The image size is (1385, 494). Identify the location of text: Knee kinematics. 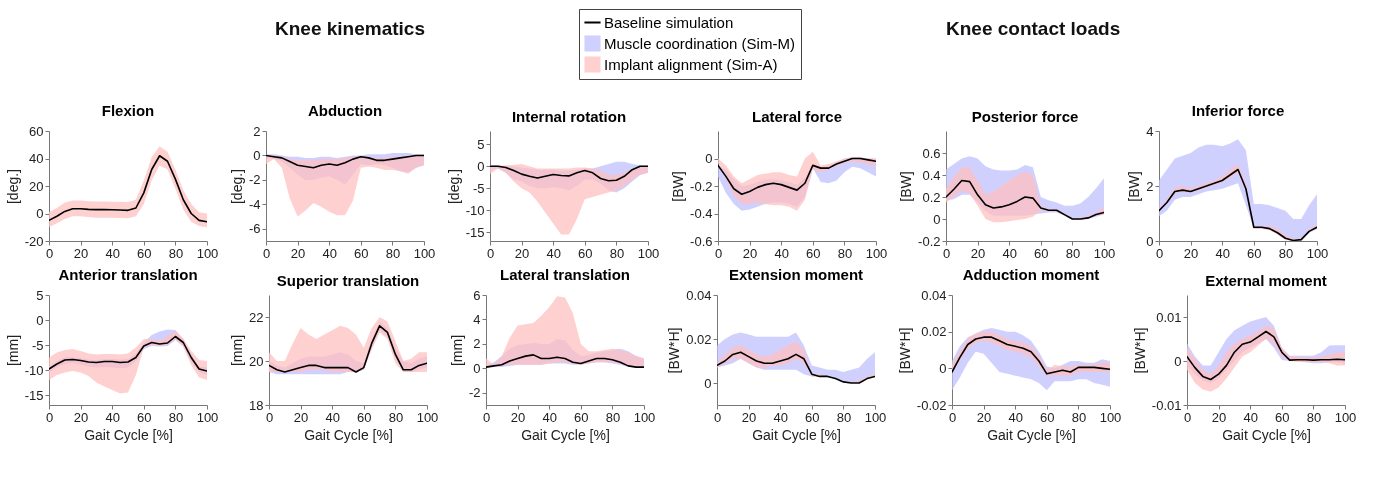
(350, 29).